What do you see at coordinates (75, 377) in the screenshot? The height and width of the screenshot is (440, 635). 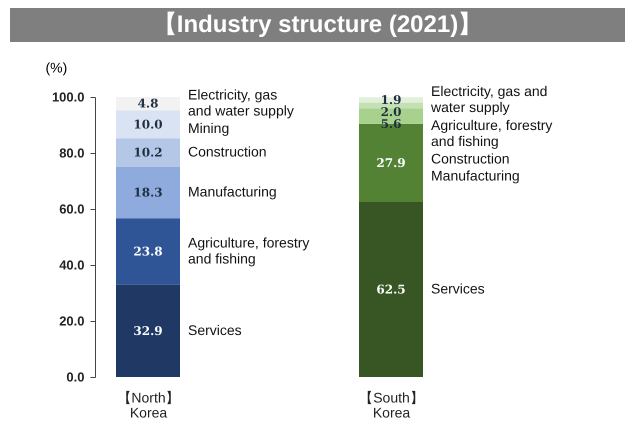 I see `y-tick-label: 0.0` at bounding box center [75, 377].